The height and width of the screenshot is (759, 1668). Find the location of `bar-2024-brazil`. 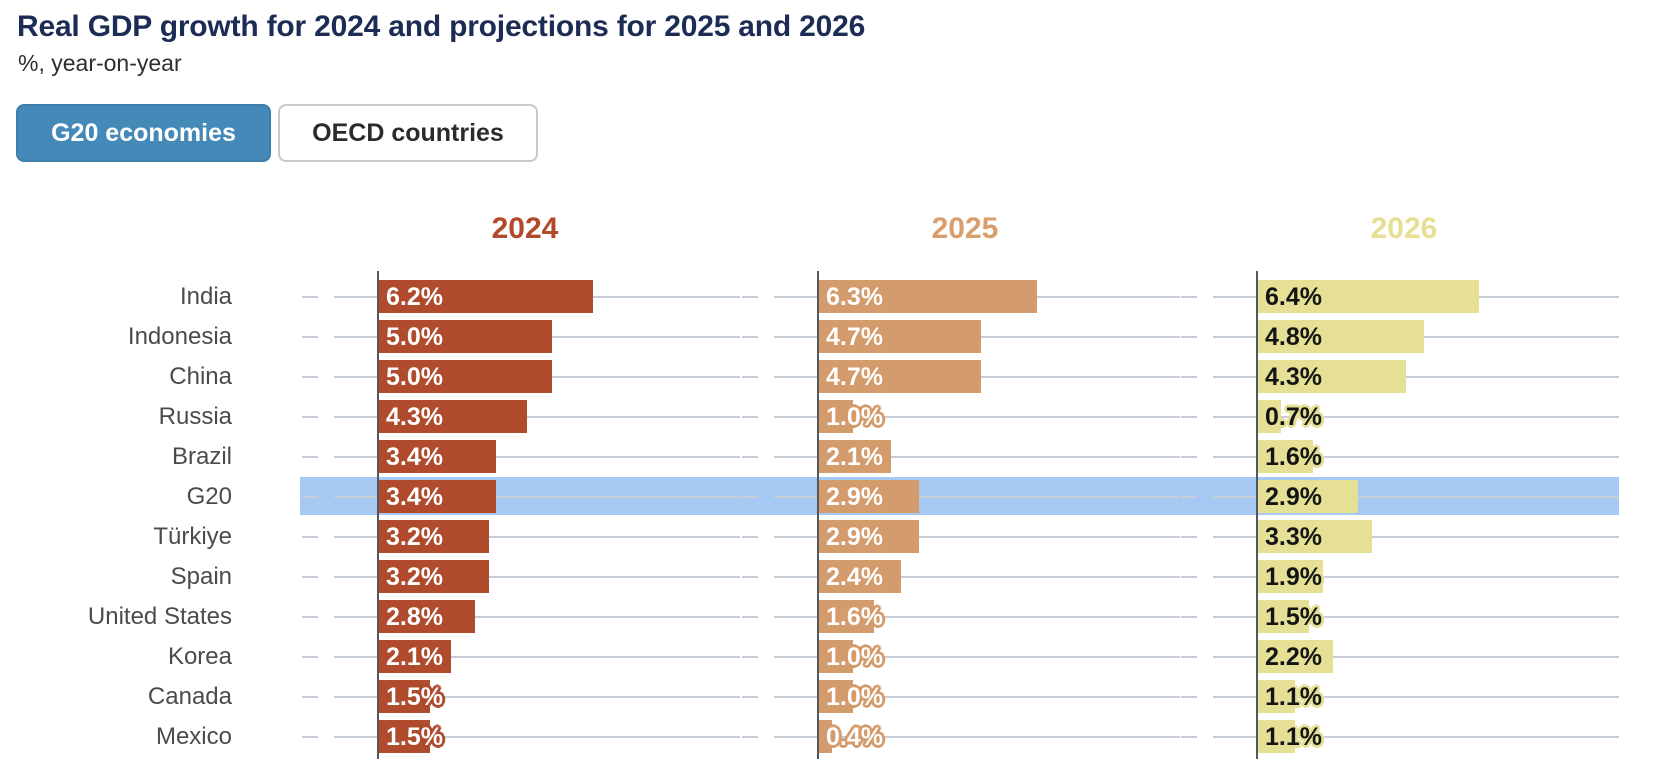

bar-2024-brazil is located at coordinates (437, 456).